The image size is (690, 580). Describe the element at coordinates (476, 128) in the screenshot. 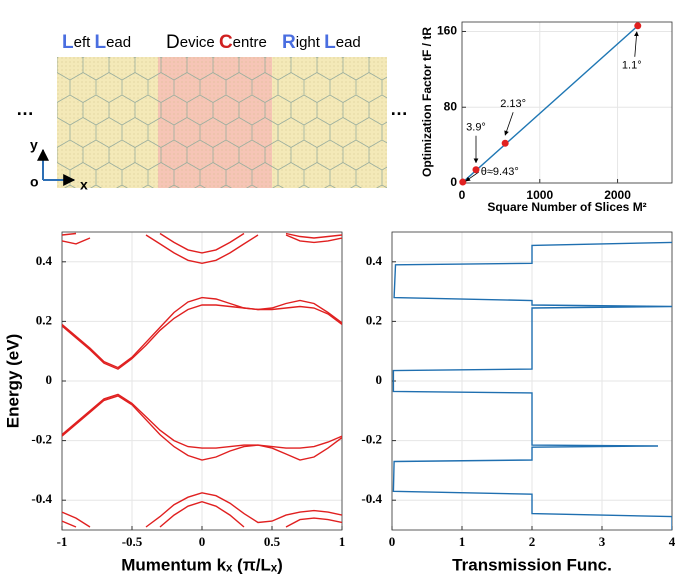

I see `point-label: 3.9°` at that location.